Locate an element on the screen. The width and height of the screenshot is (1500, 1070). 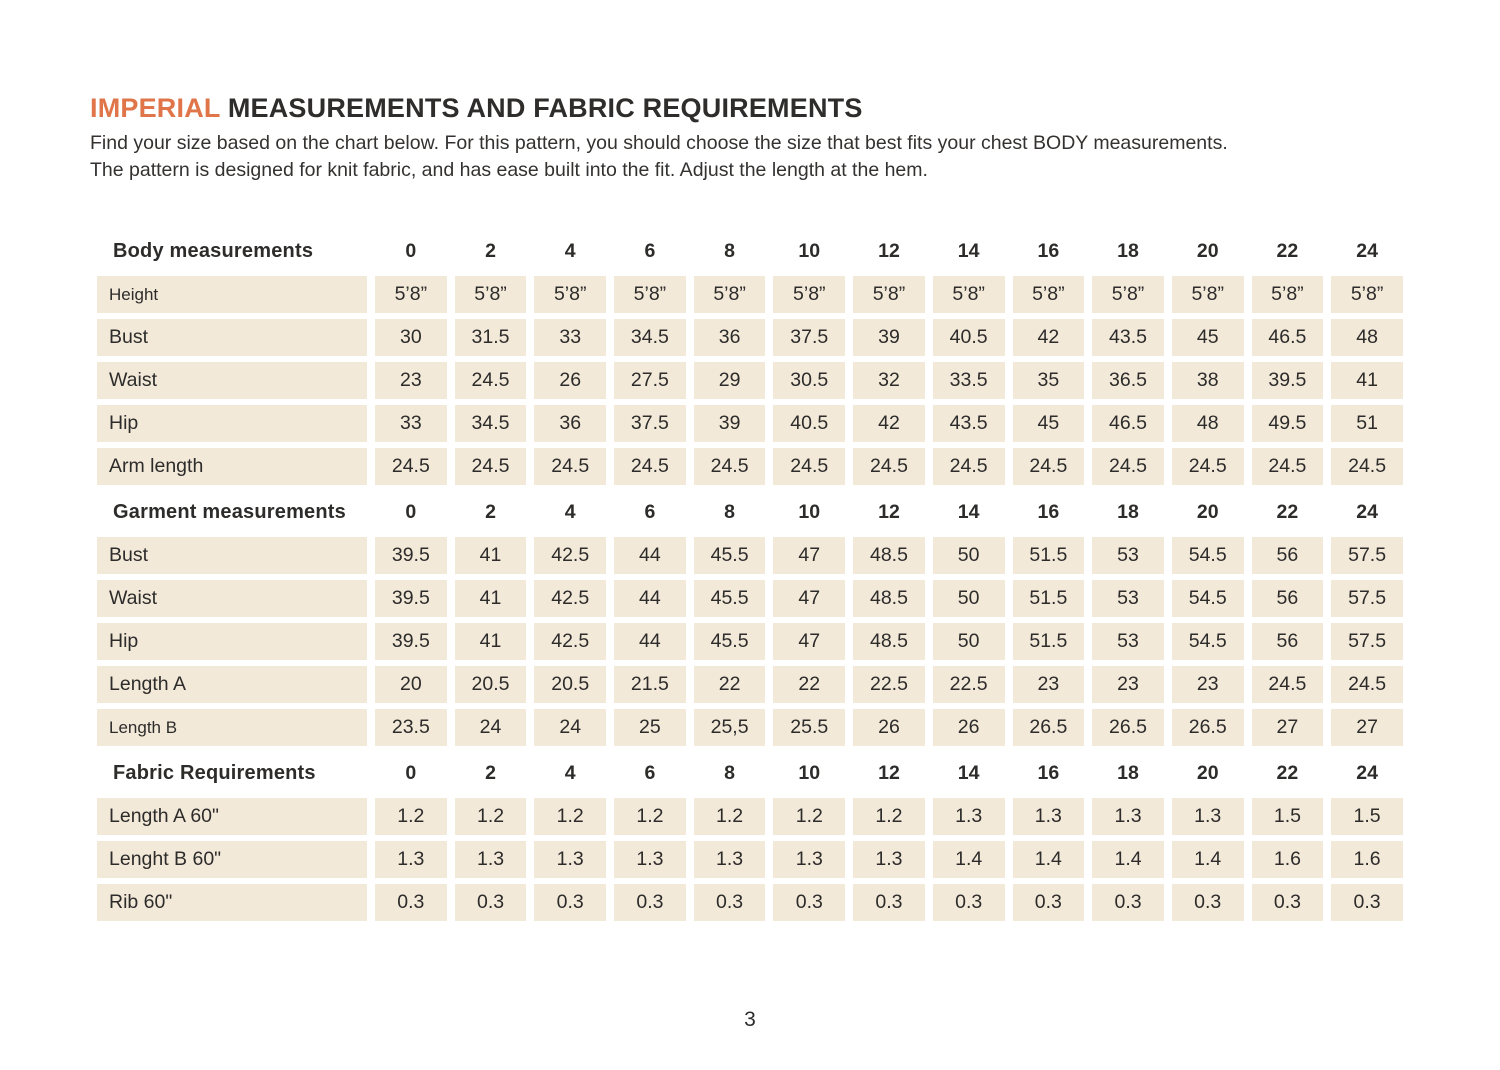
page-number: 3 is located at coordinates (750, 1019).